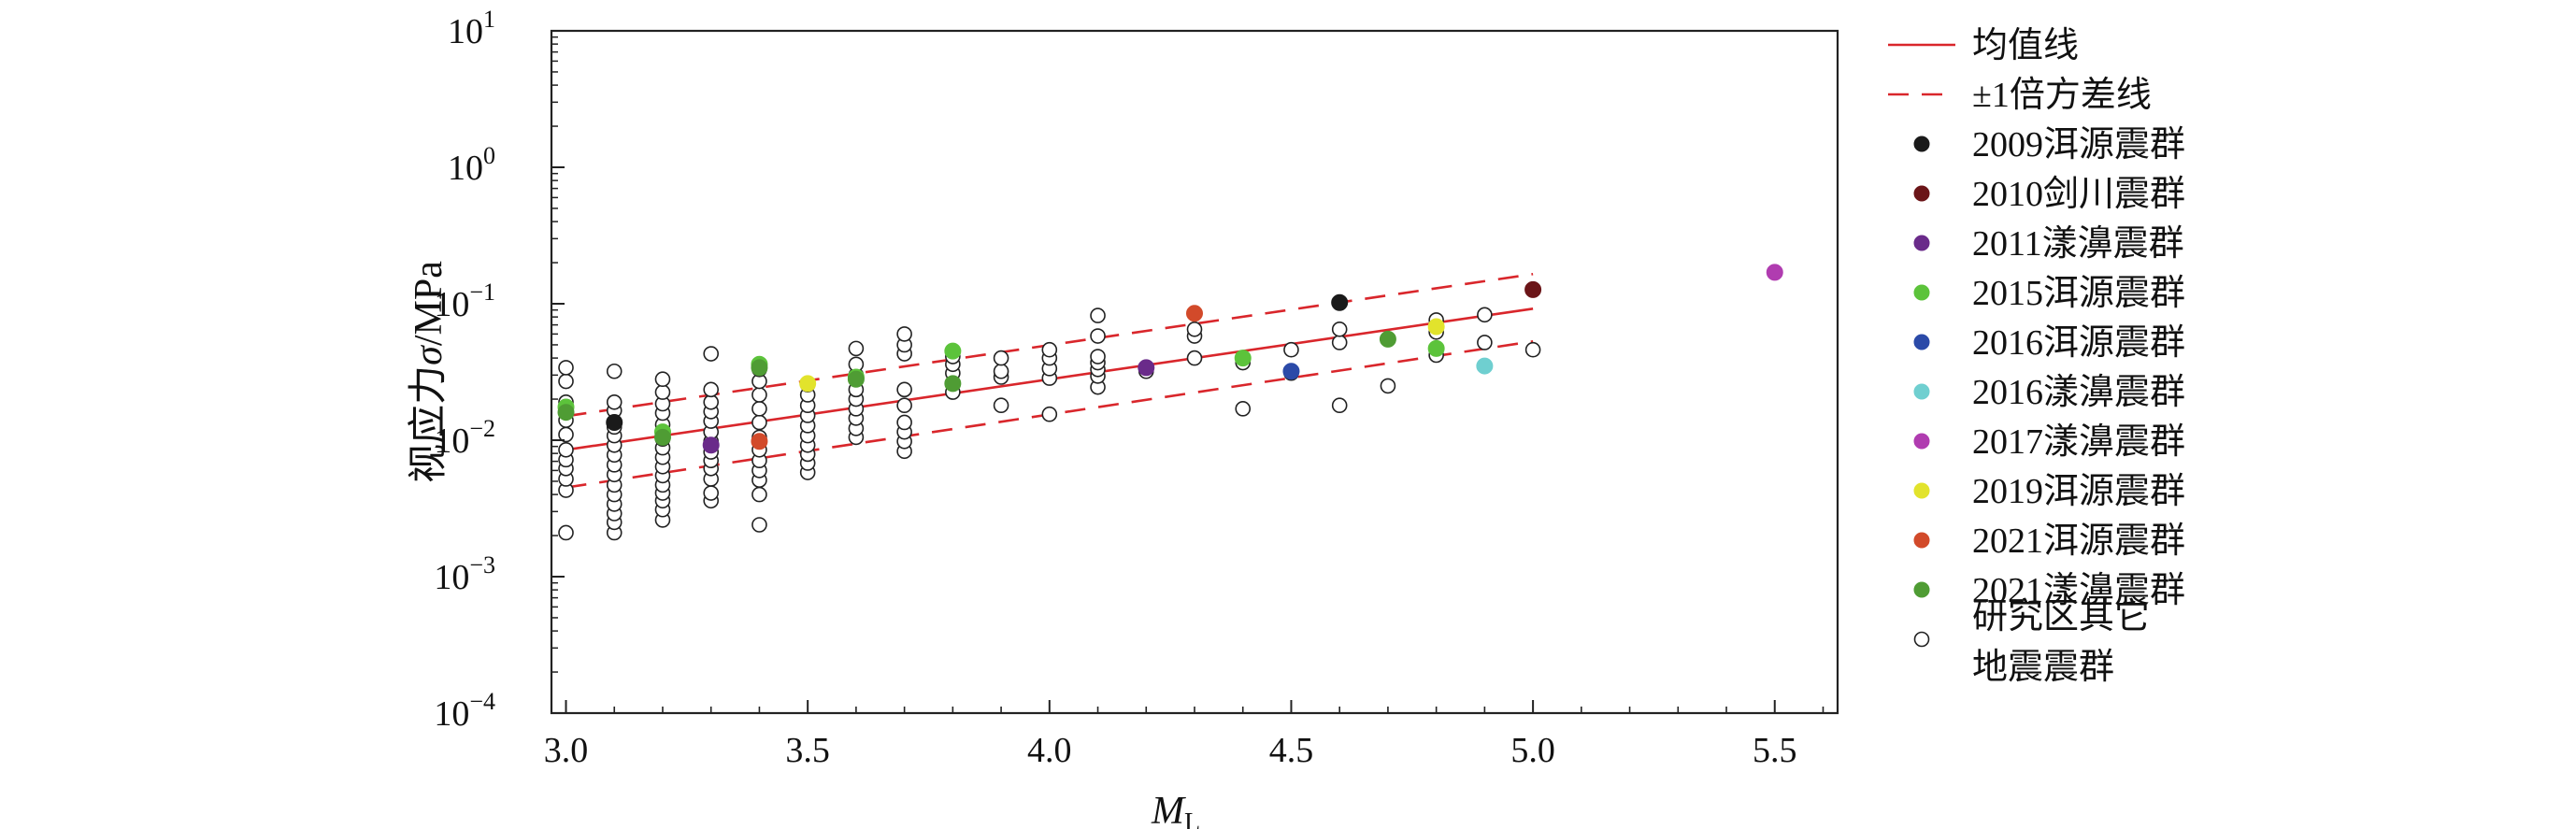  What do you see at coordinates (2078, 491) in the screenshot?
I see `legend-label: 2019洱源震群` at bounding box center [2078, 491].